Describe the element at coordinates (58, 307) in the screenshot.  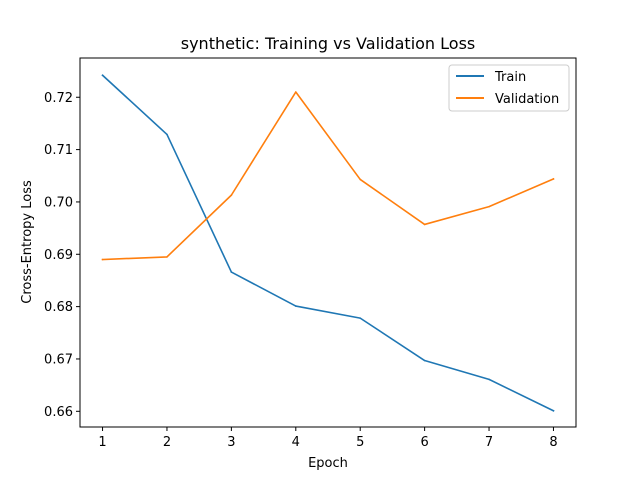
I see `y-tick-label: 0.68` at that location.